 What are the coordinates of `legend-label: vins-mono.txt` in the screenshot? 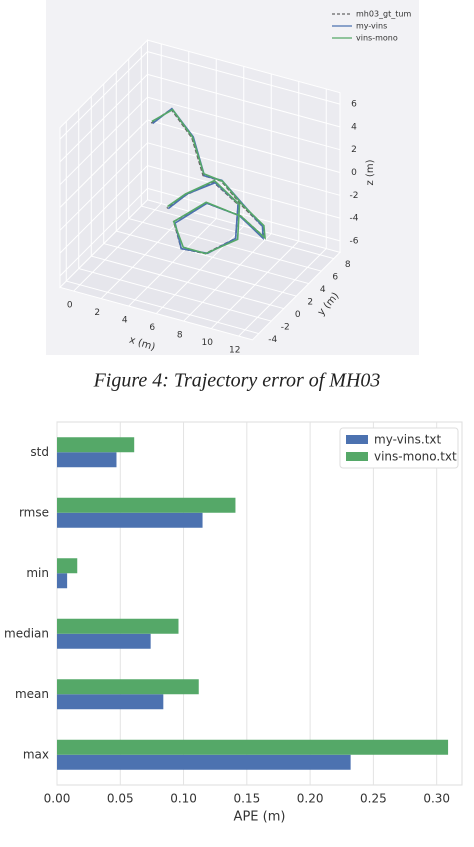 It's located at (415, 457).